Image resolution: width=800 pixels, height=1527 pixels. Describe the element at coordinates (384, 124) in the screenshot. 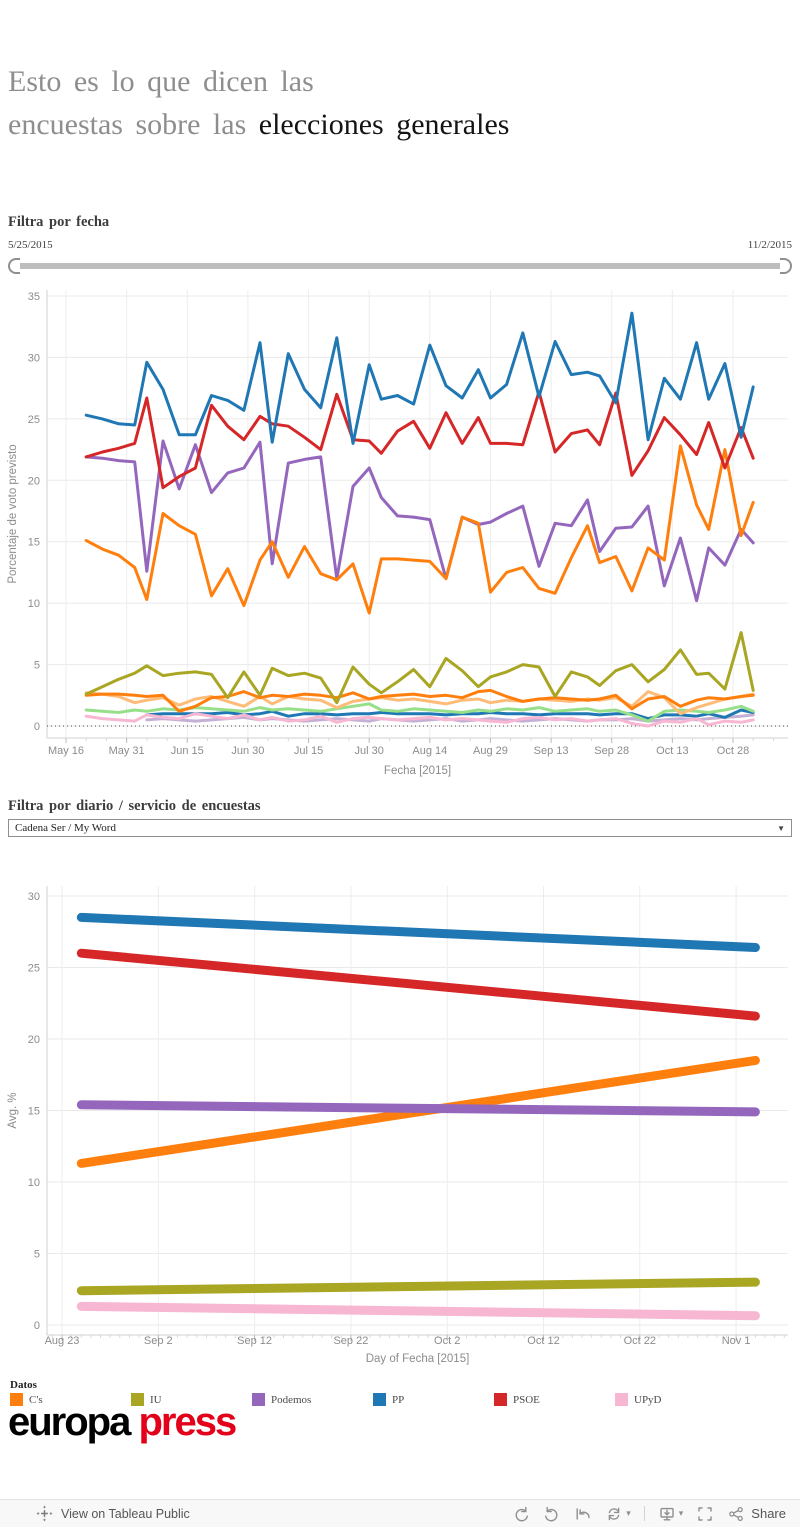

I see `title-line2-dark: elecciones generales` at that location.